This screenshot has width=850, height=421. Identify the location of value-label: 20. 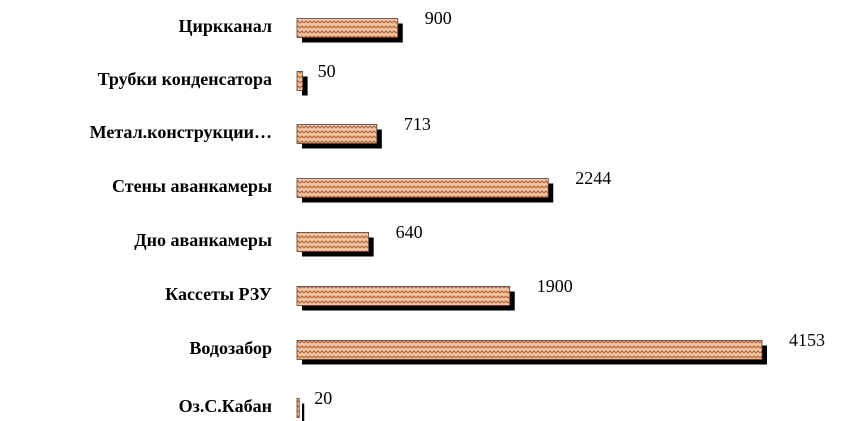
(323, 398).